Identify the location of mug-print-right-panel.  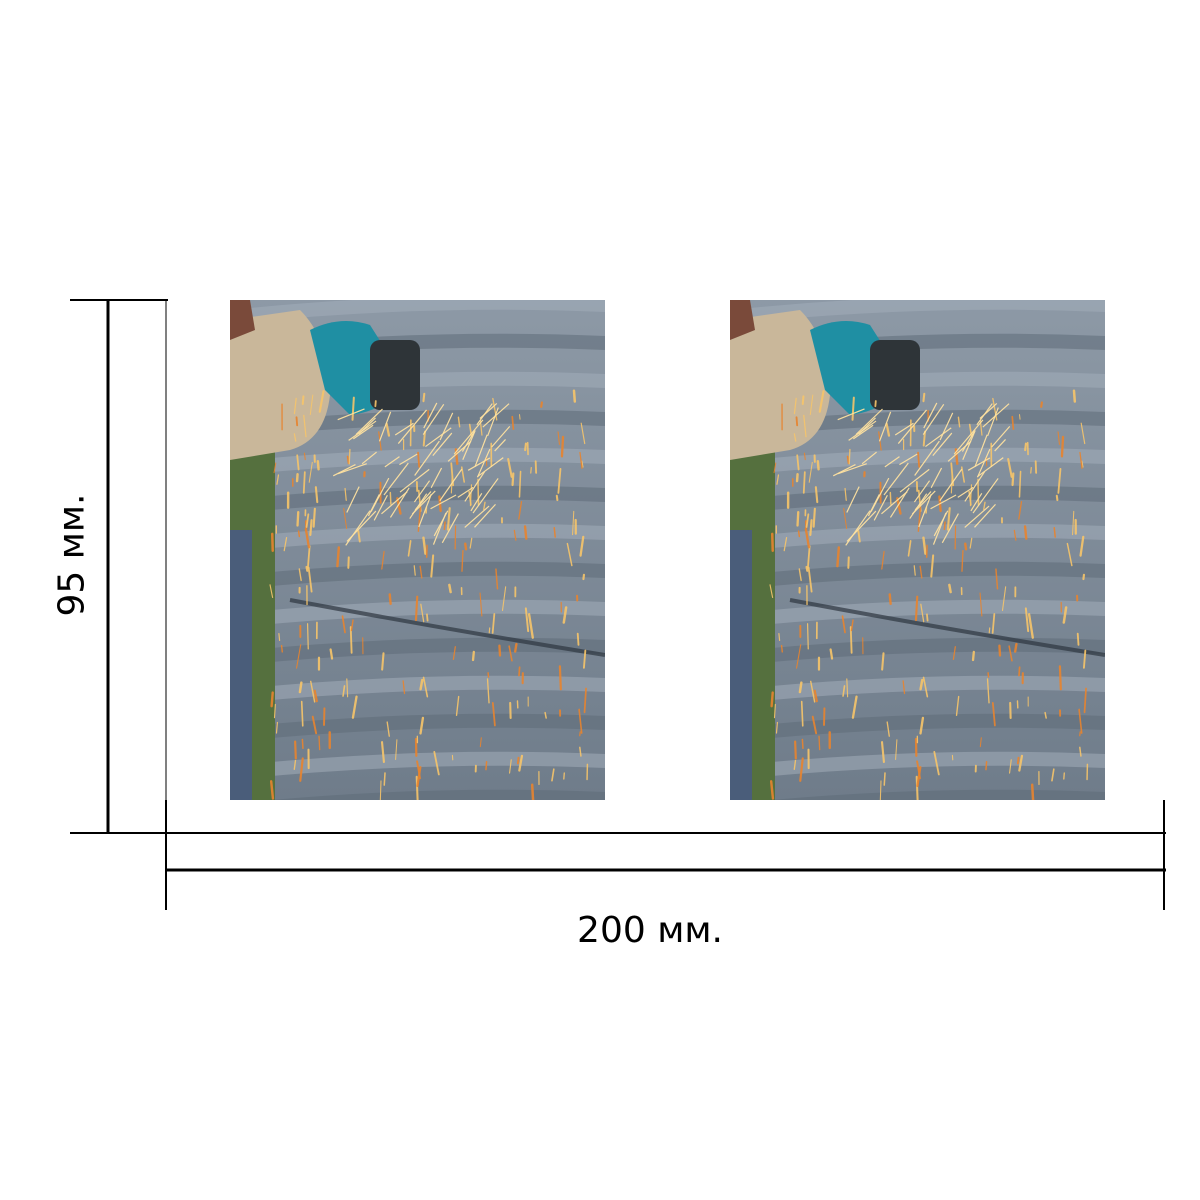
(917, 550).